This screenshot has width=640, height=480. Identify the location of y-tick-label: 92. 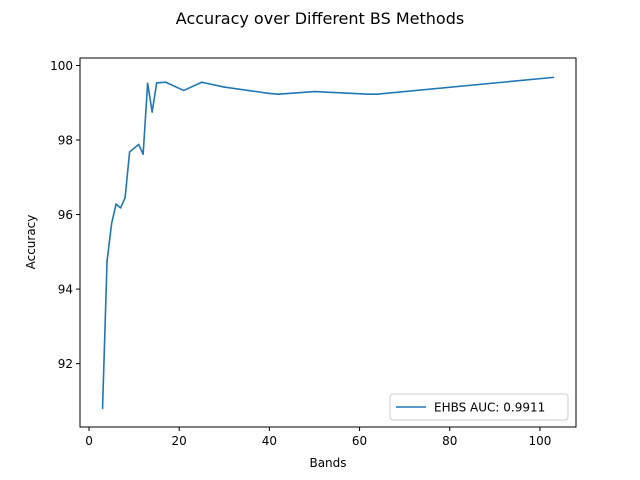
(65, 364).